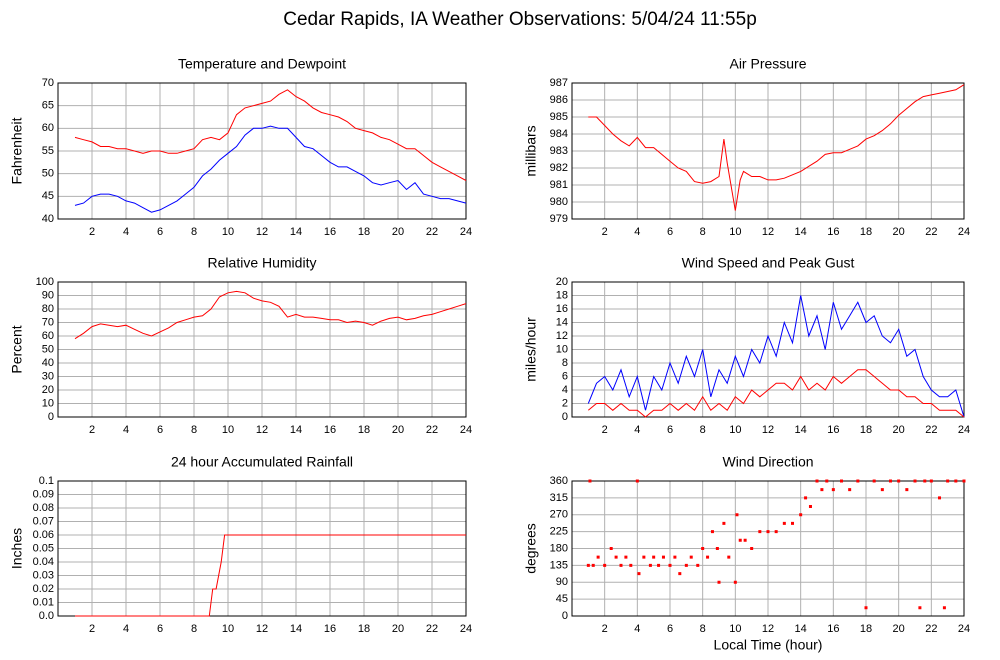 This screenshot has height=660, width=1000. Describe the element at coordinates (48, 309) in the screenshot. I see `y-tick-label: 80` at that location.